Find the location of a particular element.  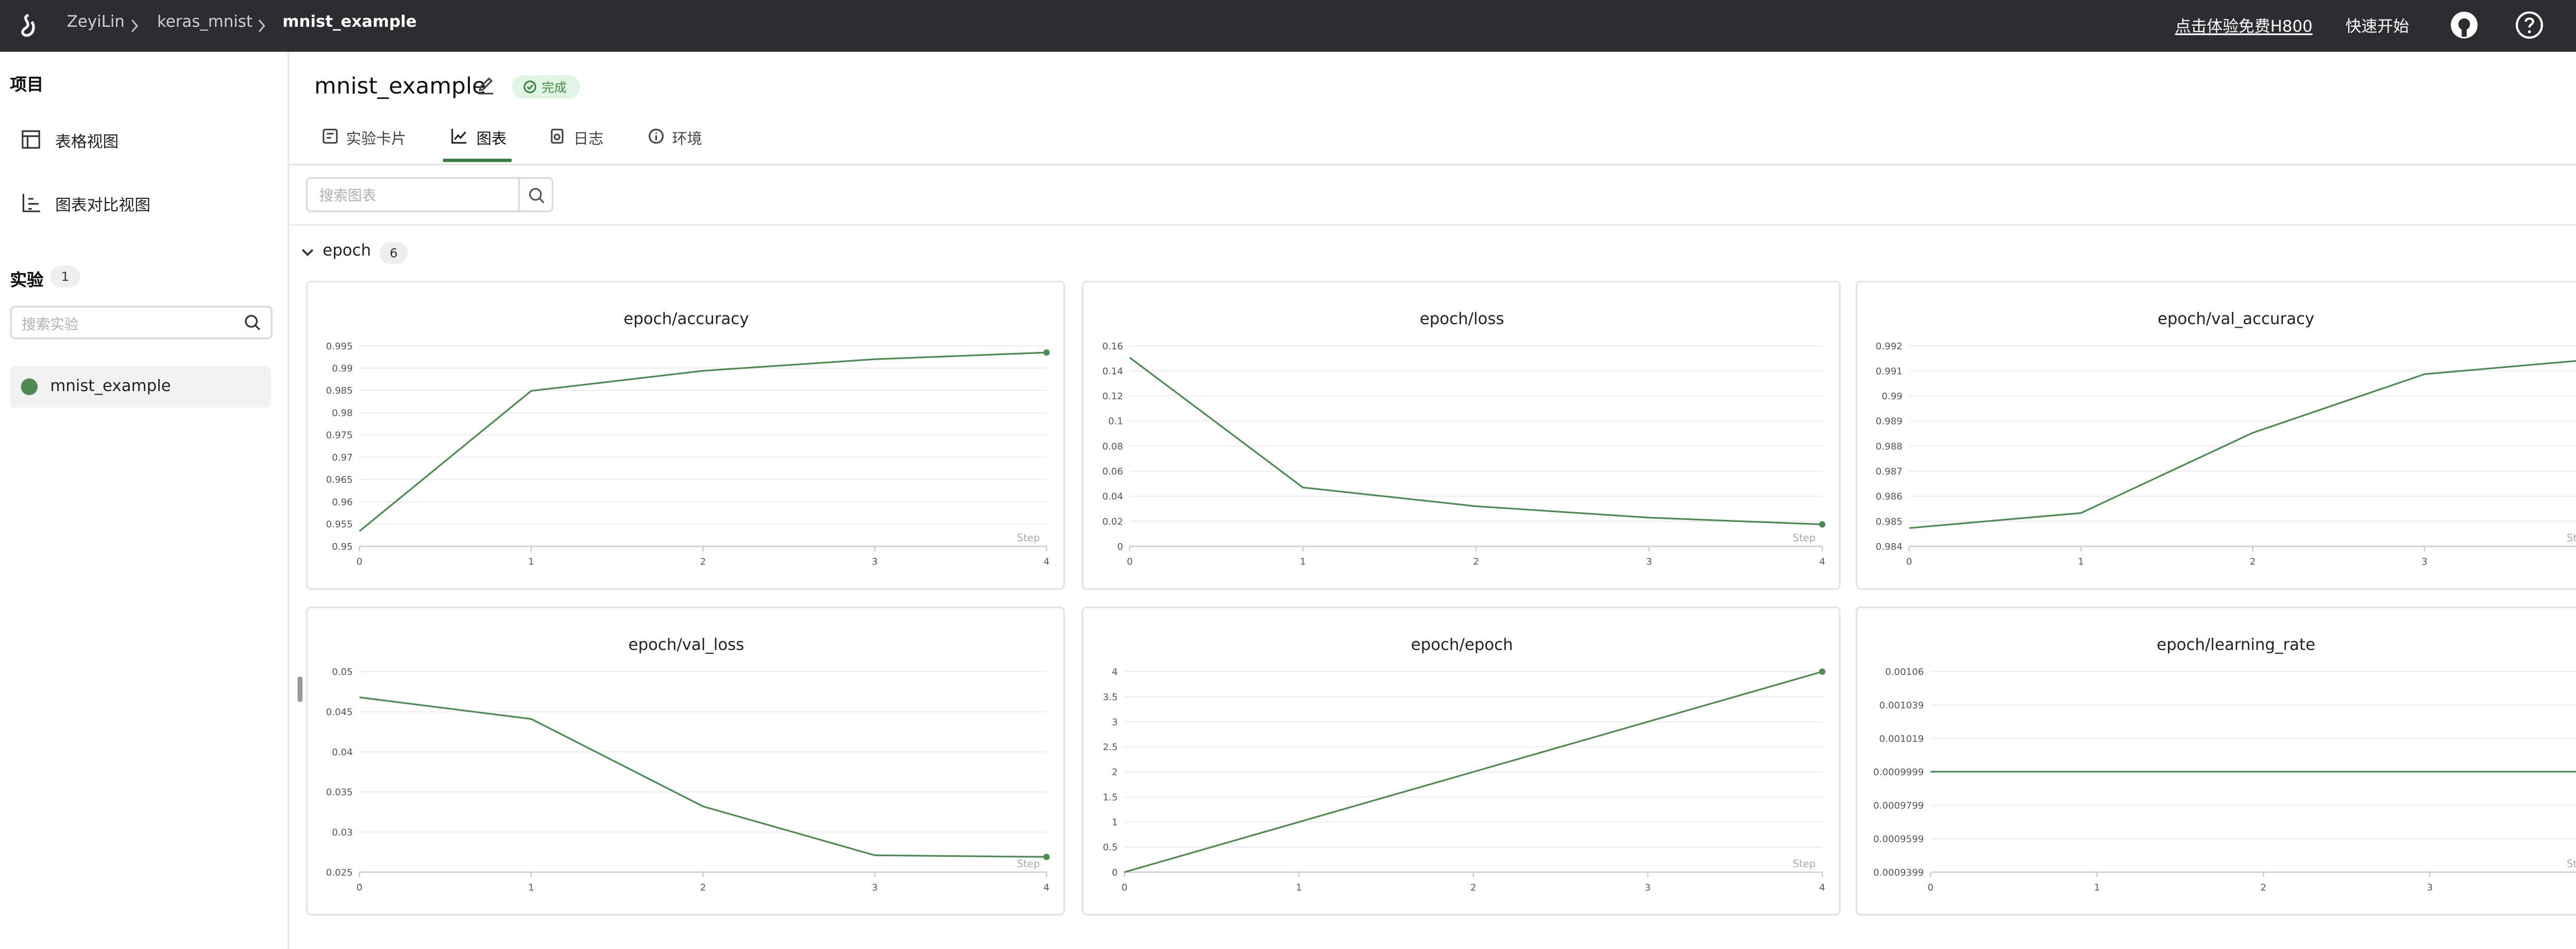

y-tick-label: 0.03 is located at coordinates (342, 832).